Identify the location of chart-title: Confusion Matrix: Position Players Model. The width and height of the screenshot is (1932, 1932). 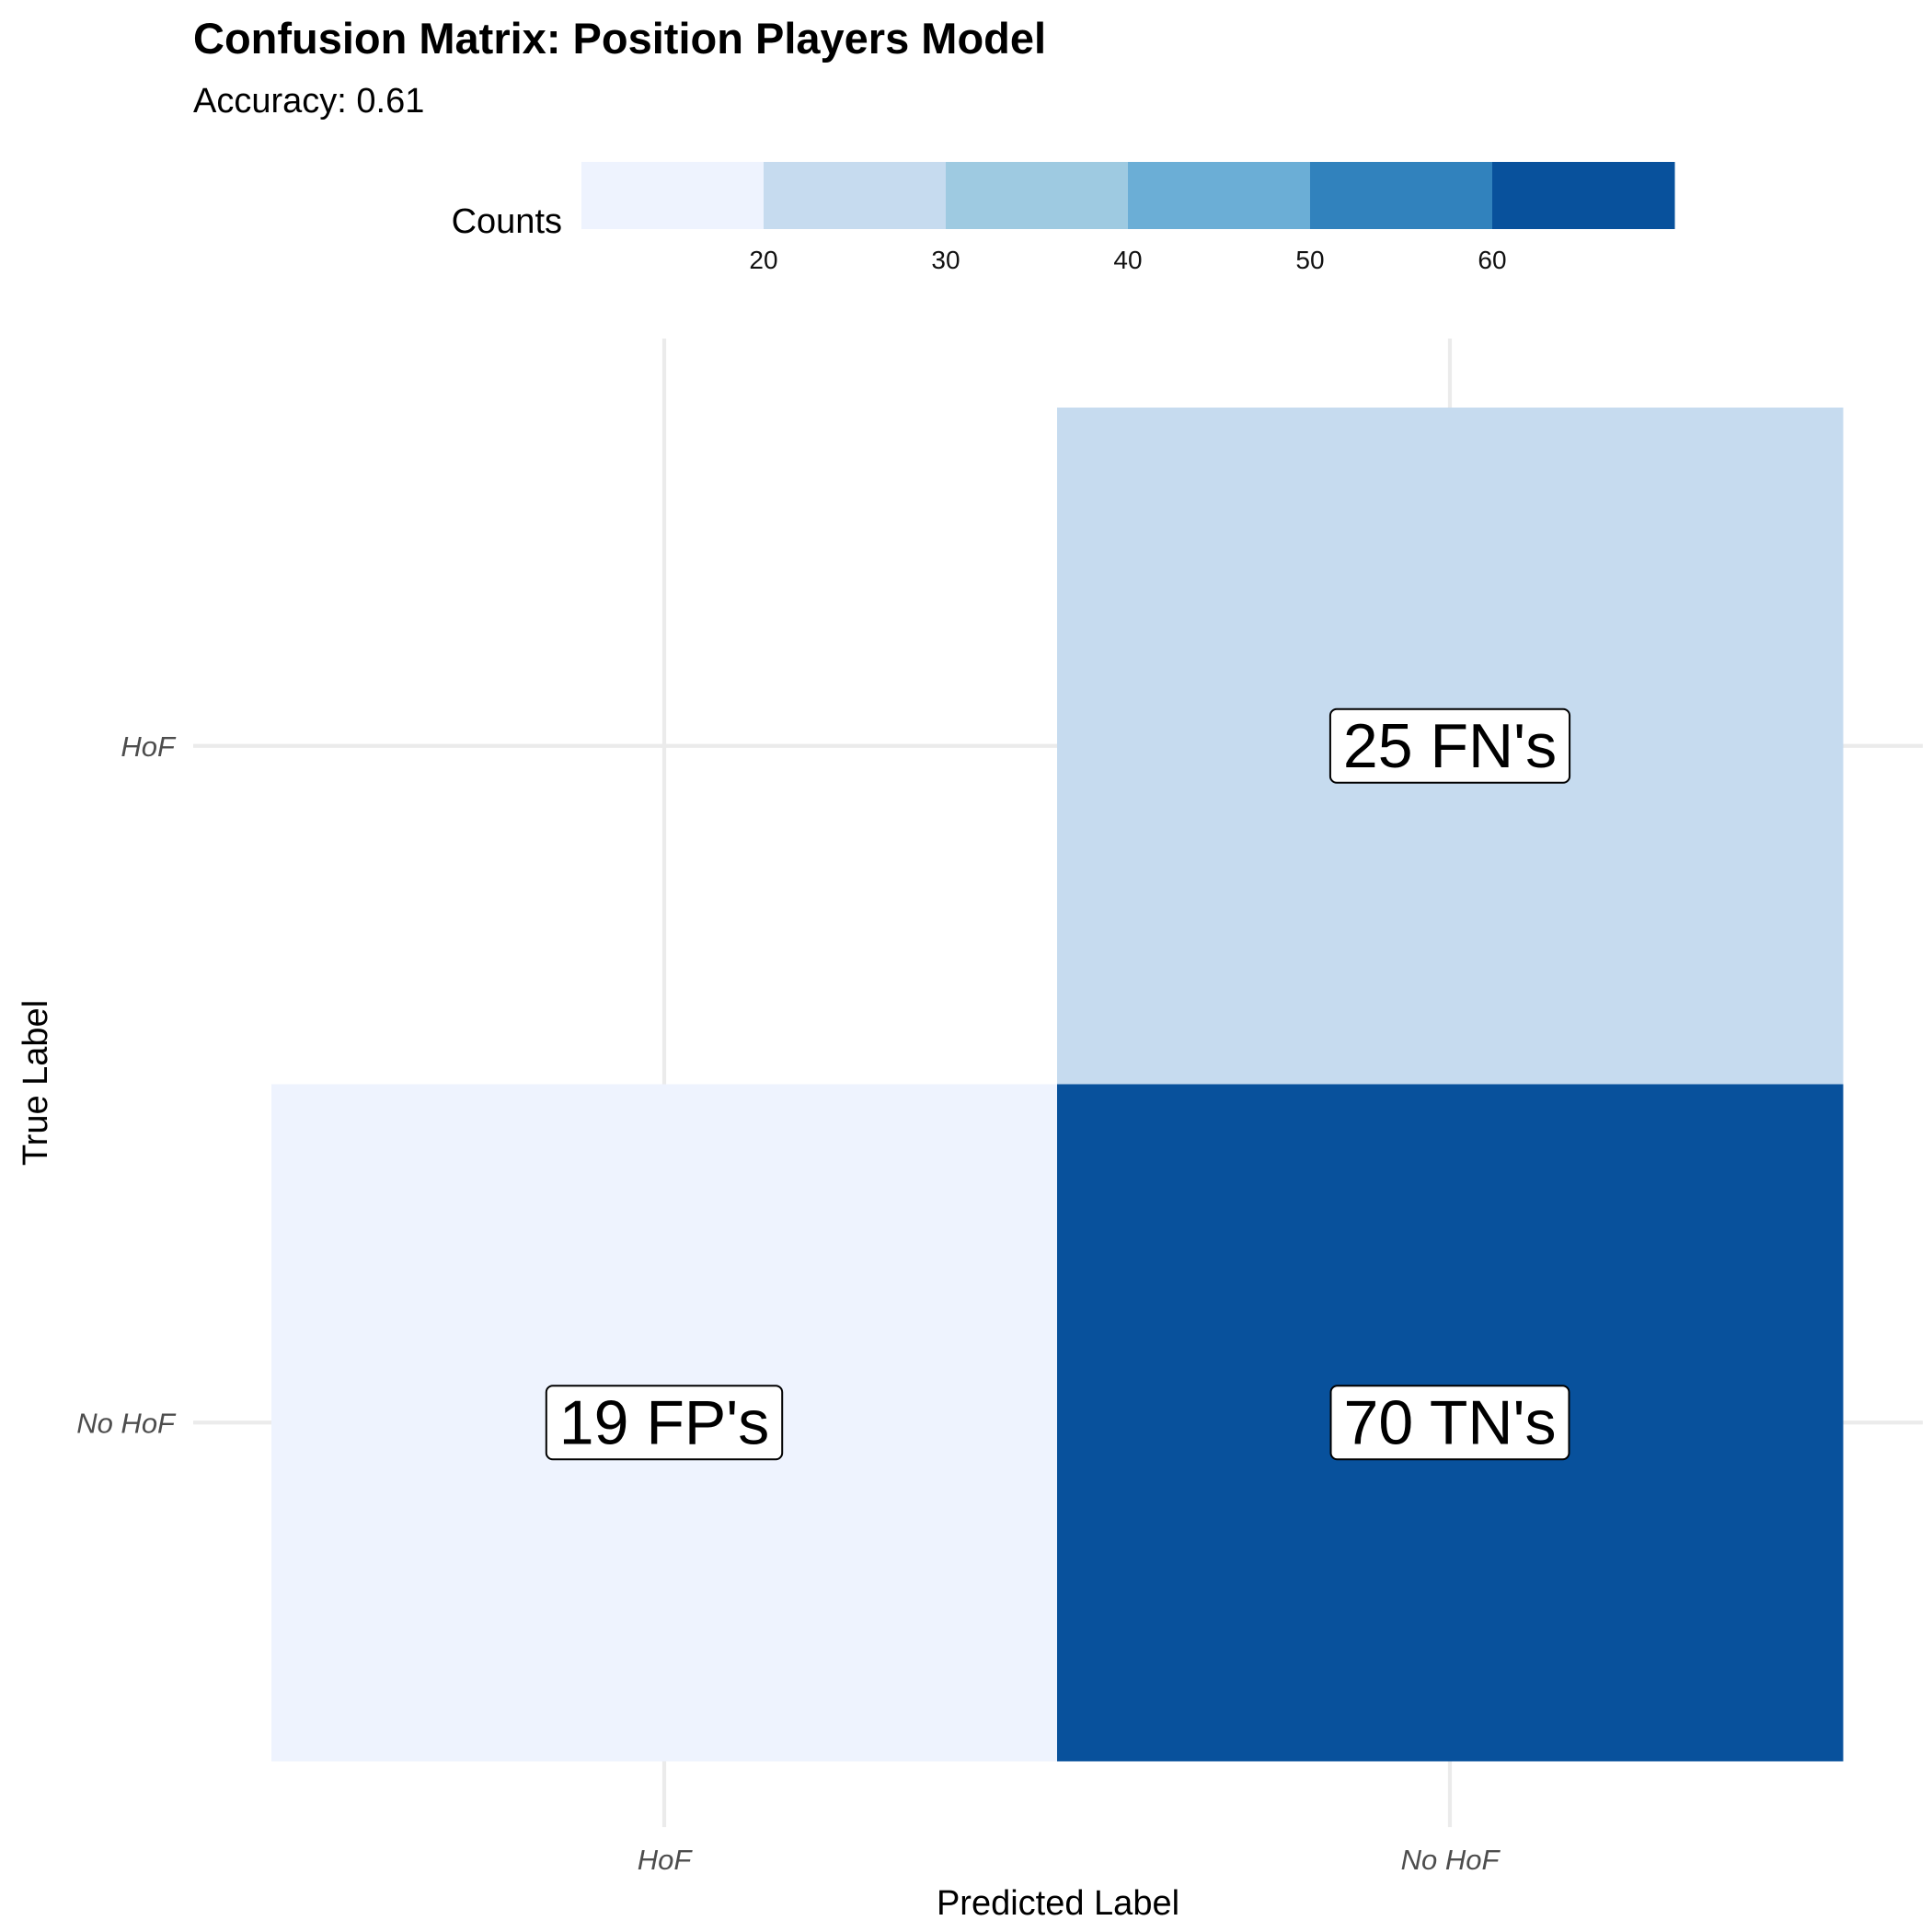
(619, 38).